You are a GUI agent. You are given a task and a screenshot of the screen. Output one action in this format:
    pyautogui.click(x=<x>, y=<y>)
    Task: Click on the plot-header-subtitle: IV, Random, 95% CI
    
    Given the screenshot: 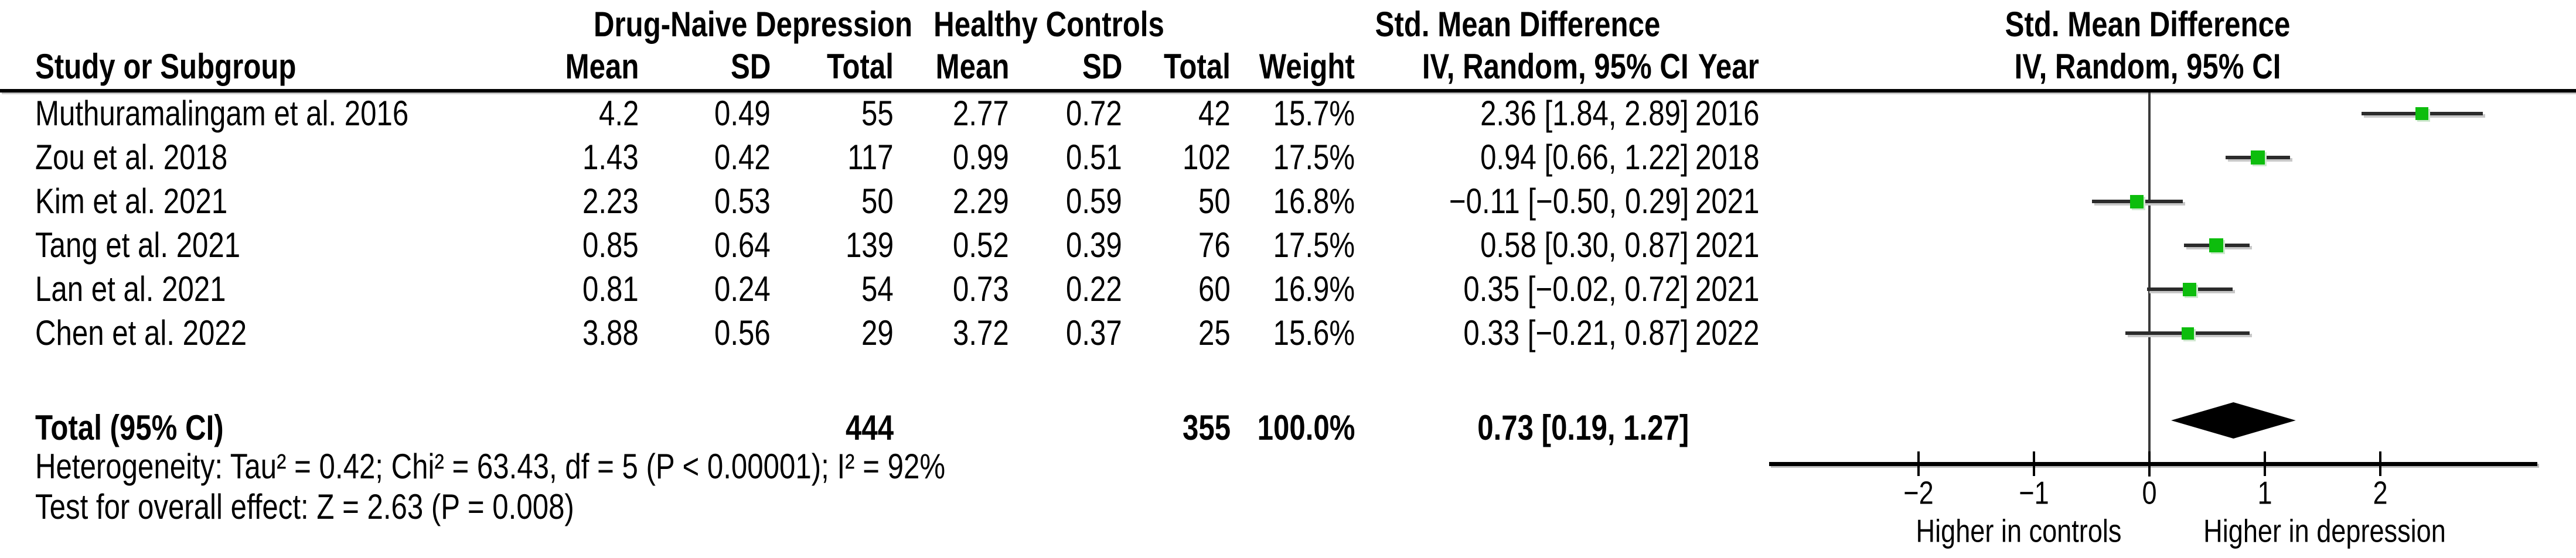 What is the action you would take?
    pyautogui.click(x=2147, y=66)
    